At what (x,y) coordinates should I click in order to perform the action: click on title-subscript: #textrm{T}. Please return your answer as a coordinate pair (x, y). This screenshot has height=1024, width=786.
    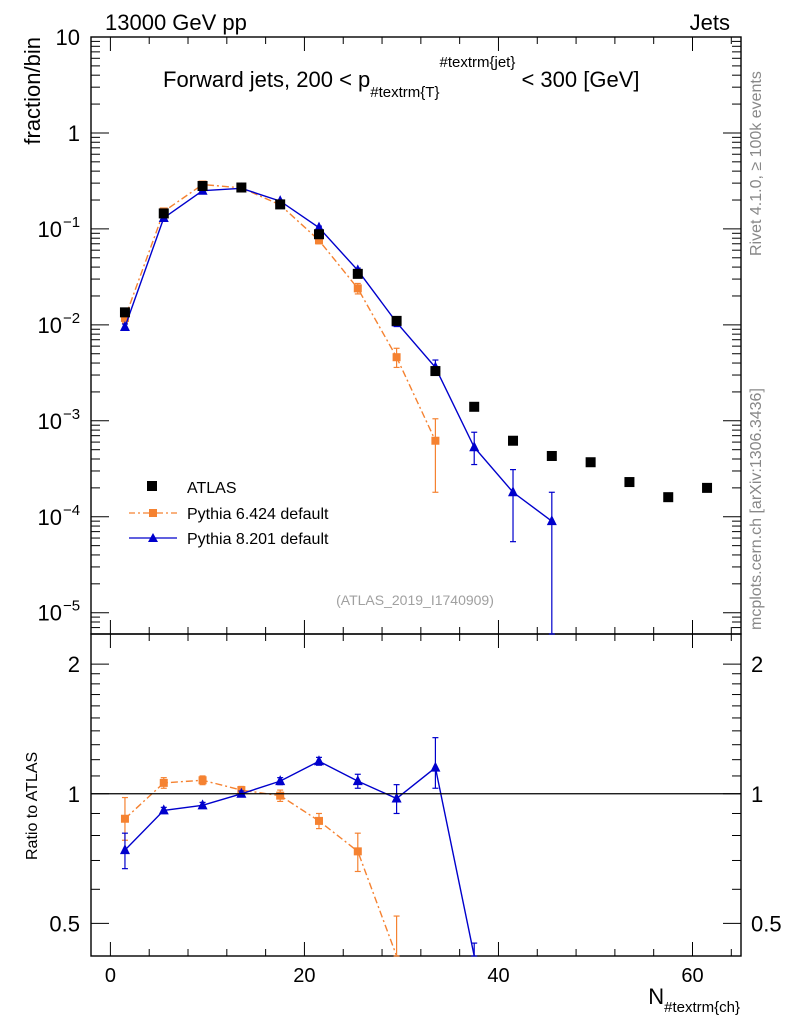
    Looking at the image, I should click on (404, 92).